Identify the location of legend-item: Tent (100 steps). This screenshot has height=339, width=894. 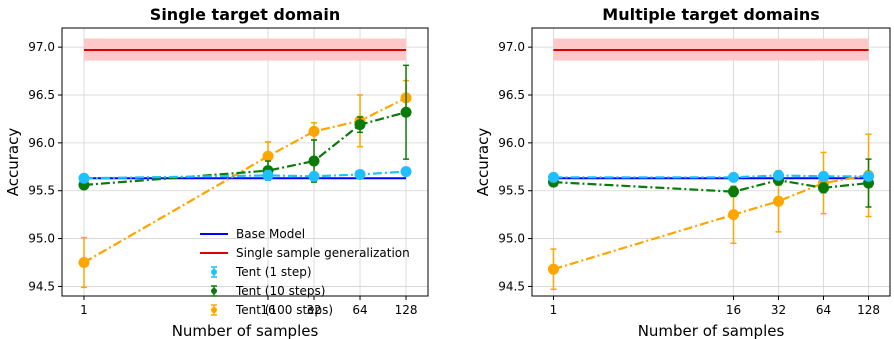
(272, 310).